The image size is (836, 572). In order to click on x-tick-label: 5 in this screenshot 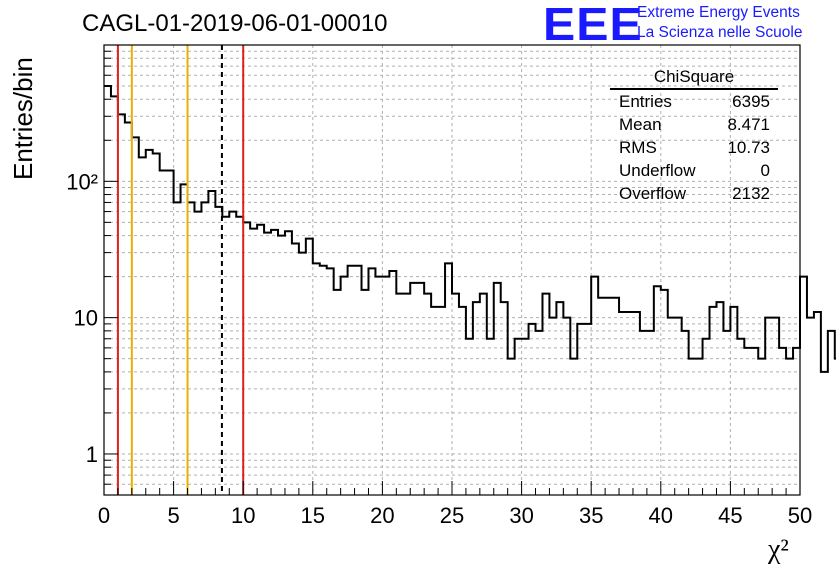, I will do `click(173, 515)`.